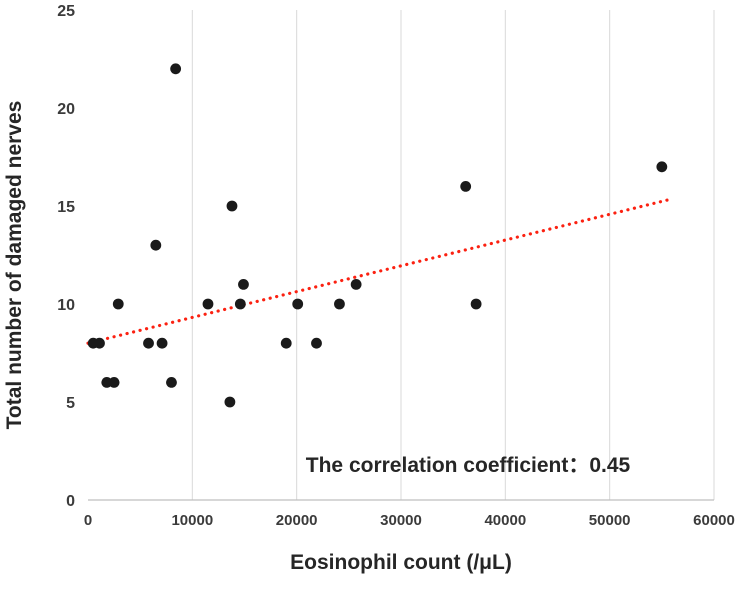 This screenshot has height=590, width=754. I want to click on y-tick-label: 5, so click(70, 403).